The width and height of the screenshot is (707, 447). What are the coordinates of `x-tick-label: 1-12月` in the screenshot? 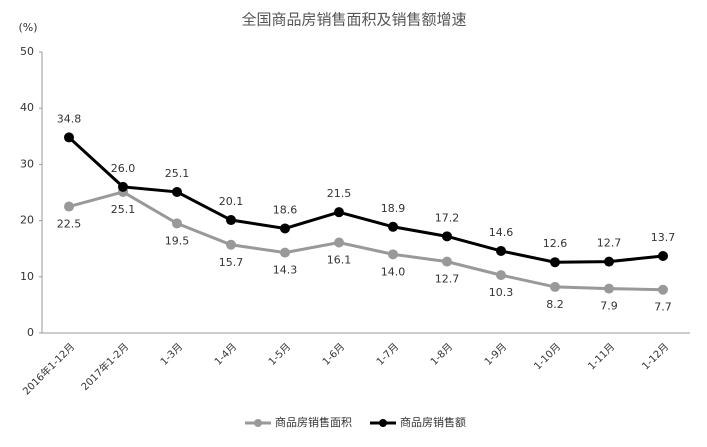 It's located at (656, 357).